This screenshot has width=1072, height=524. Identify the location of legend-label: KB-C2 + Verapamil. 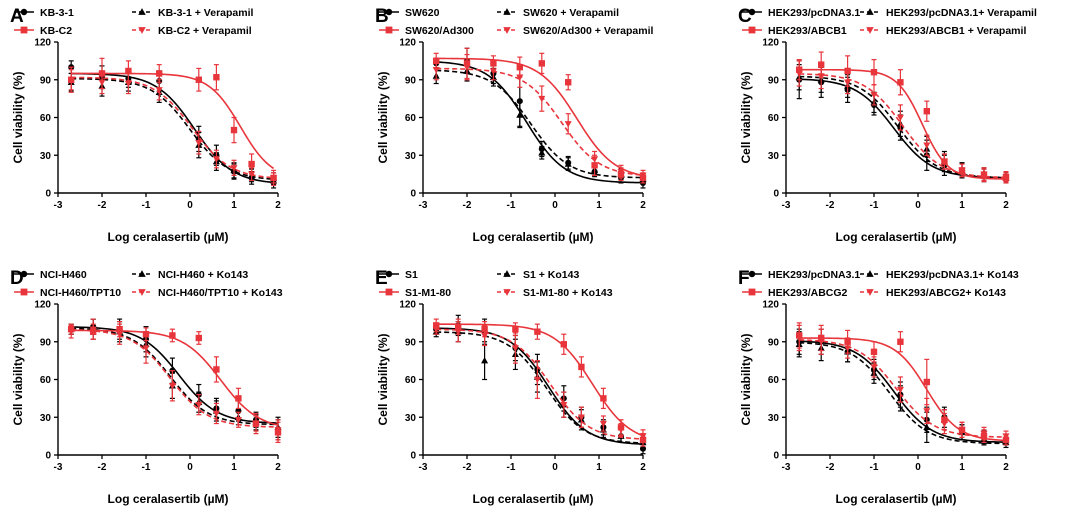
(205, 31).